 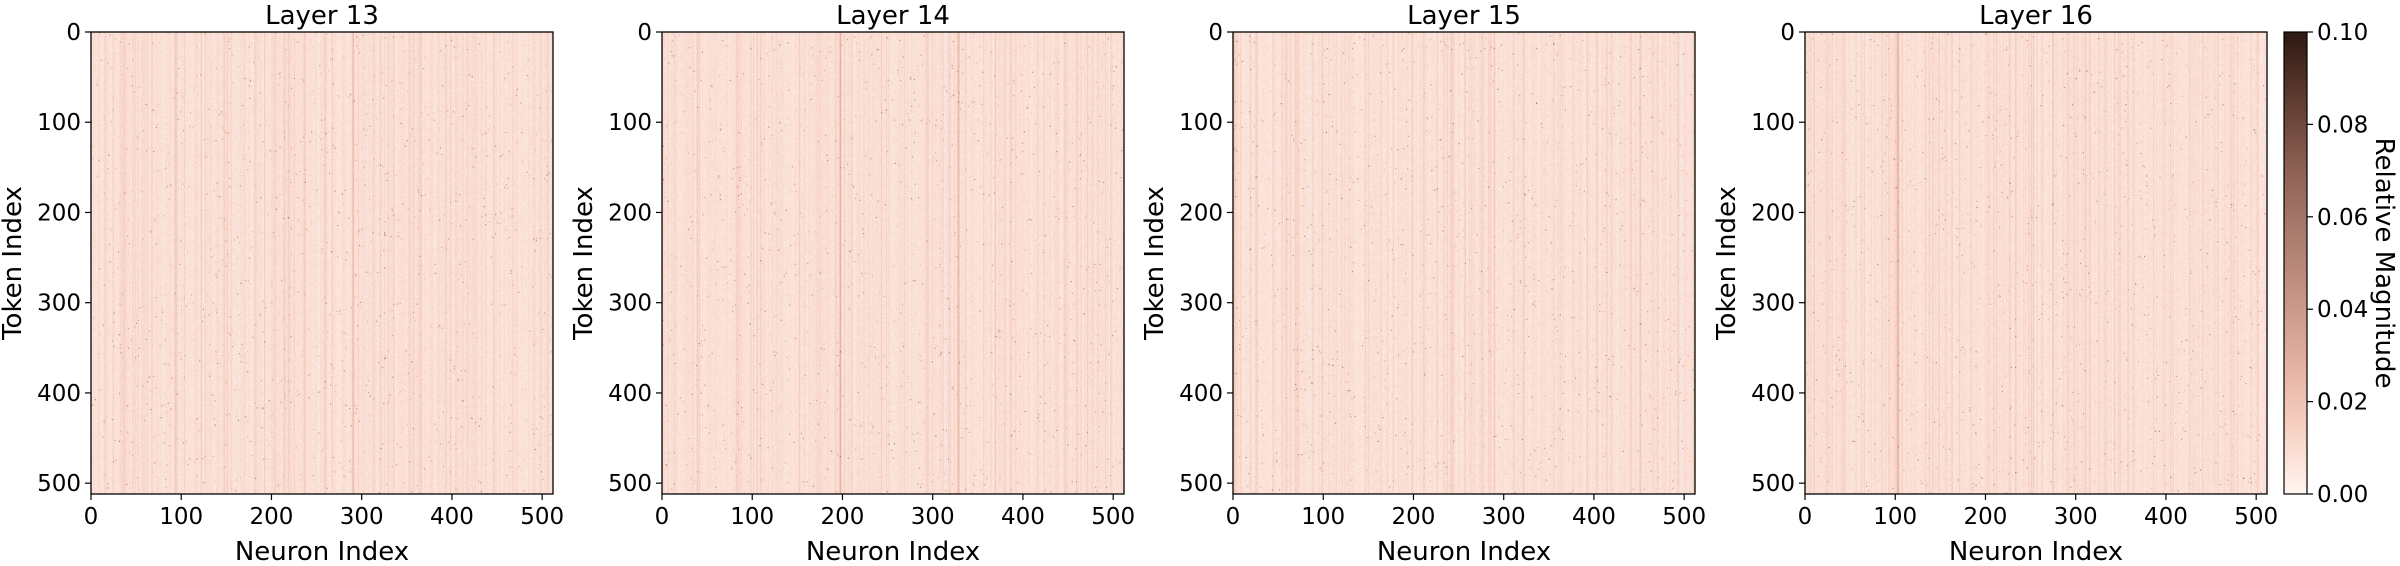 What do you see at coordinates (2342, 218) in the screenshot?
I see `colorbar-tick-label: 0.06` at bounding box center [2342, 218].